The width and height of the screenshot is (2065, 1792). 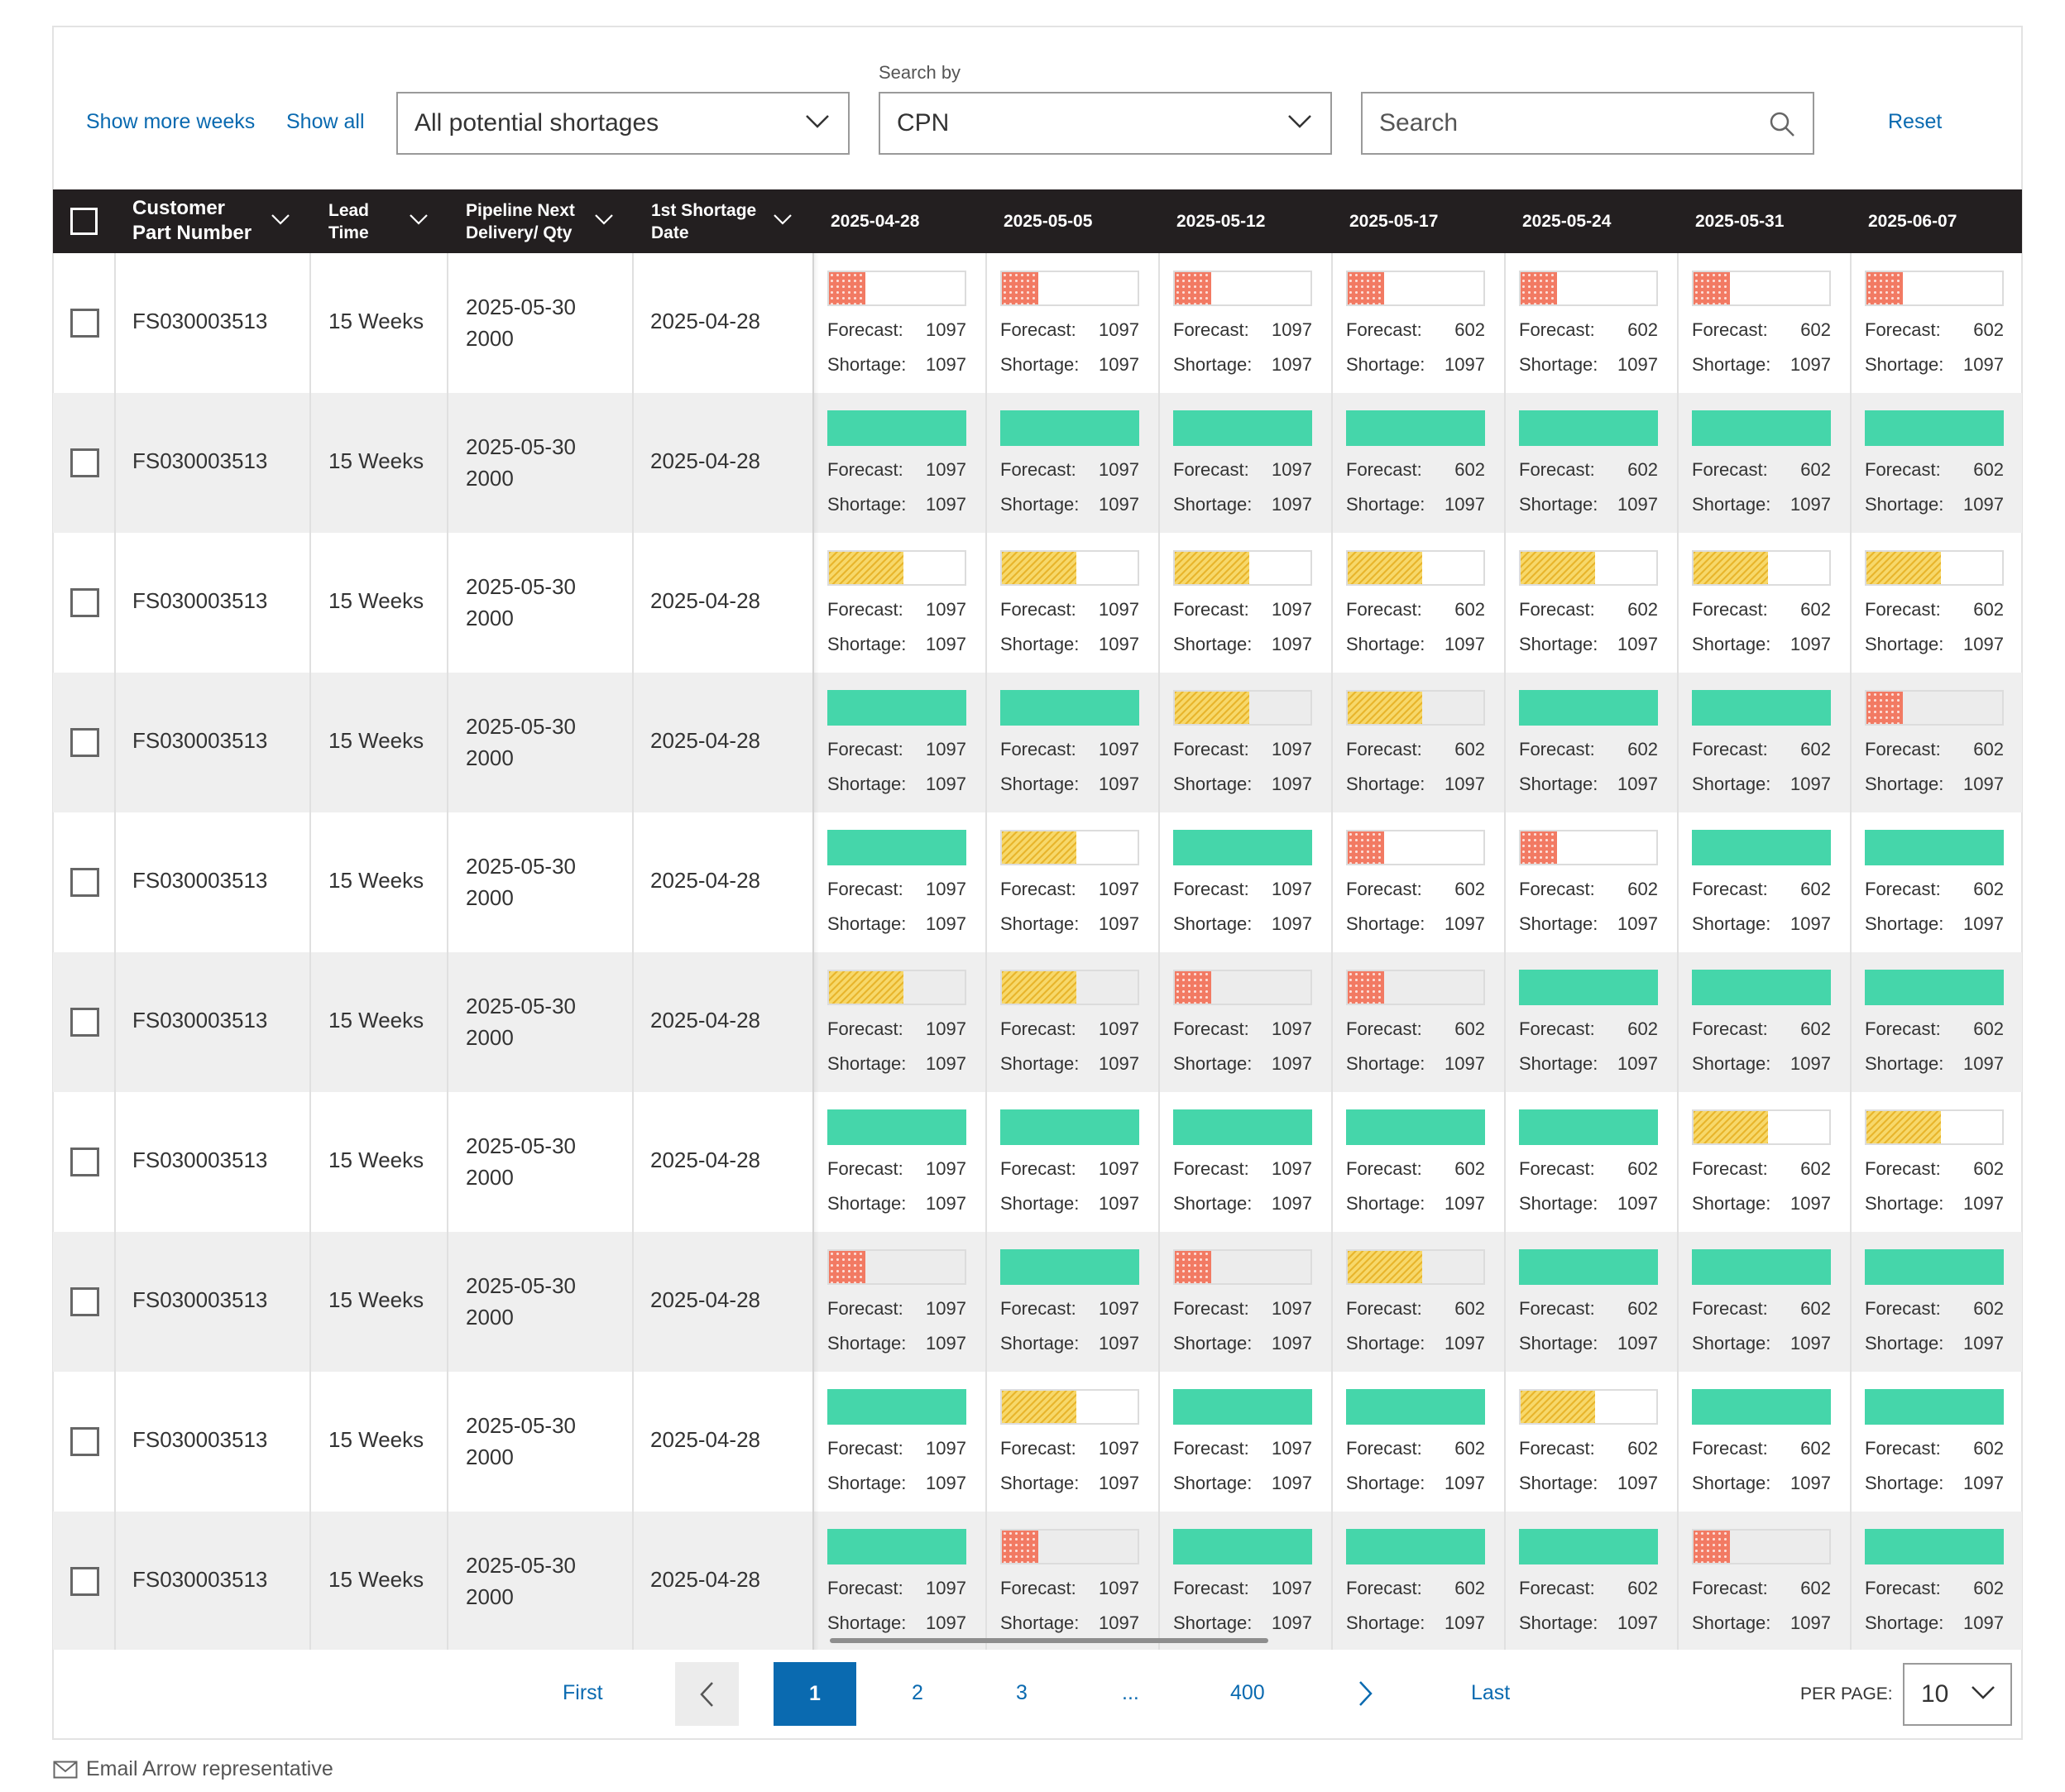 I want to click on pagination-first: First, so click(x=583, y=1692).